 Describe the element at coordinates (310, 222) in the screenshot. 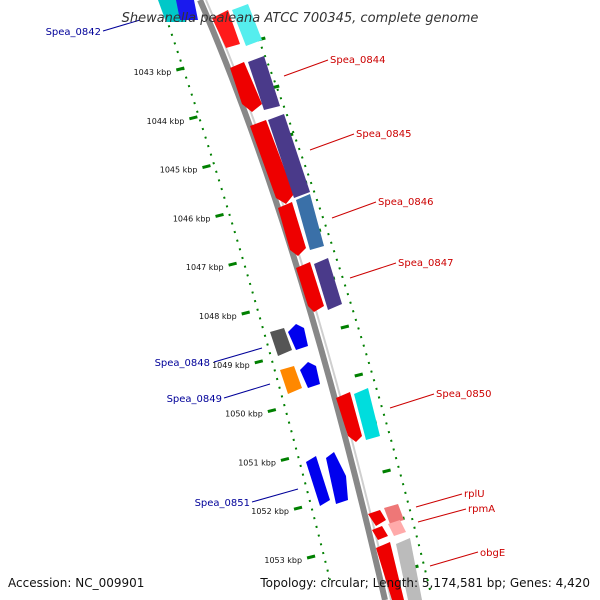

I see `gene-spea-0846-box` at that location.